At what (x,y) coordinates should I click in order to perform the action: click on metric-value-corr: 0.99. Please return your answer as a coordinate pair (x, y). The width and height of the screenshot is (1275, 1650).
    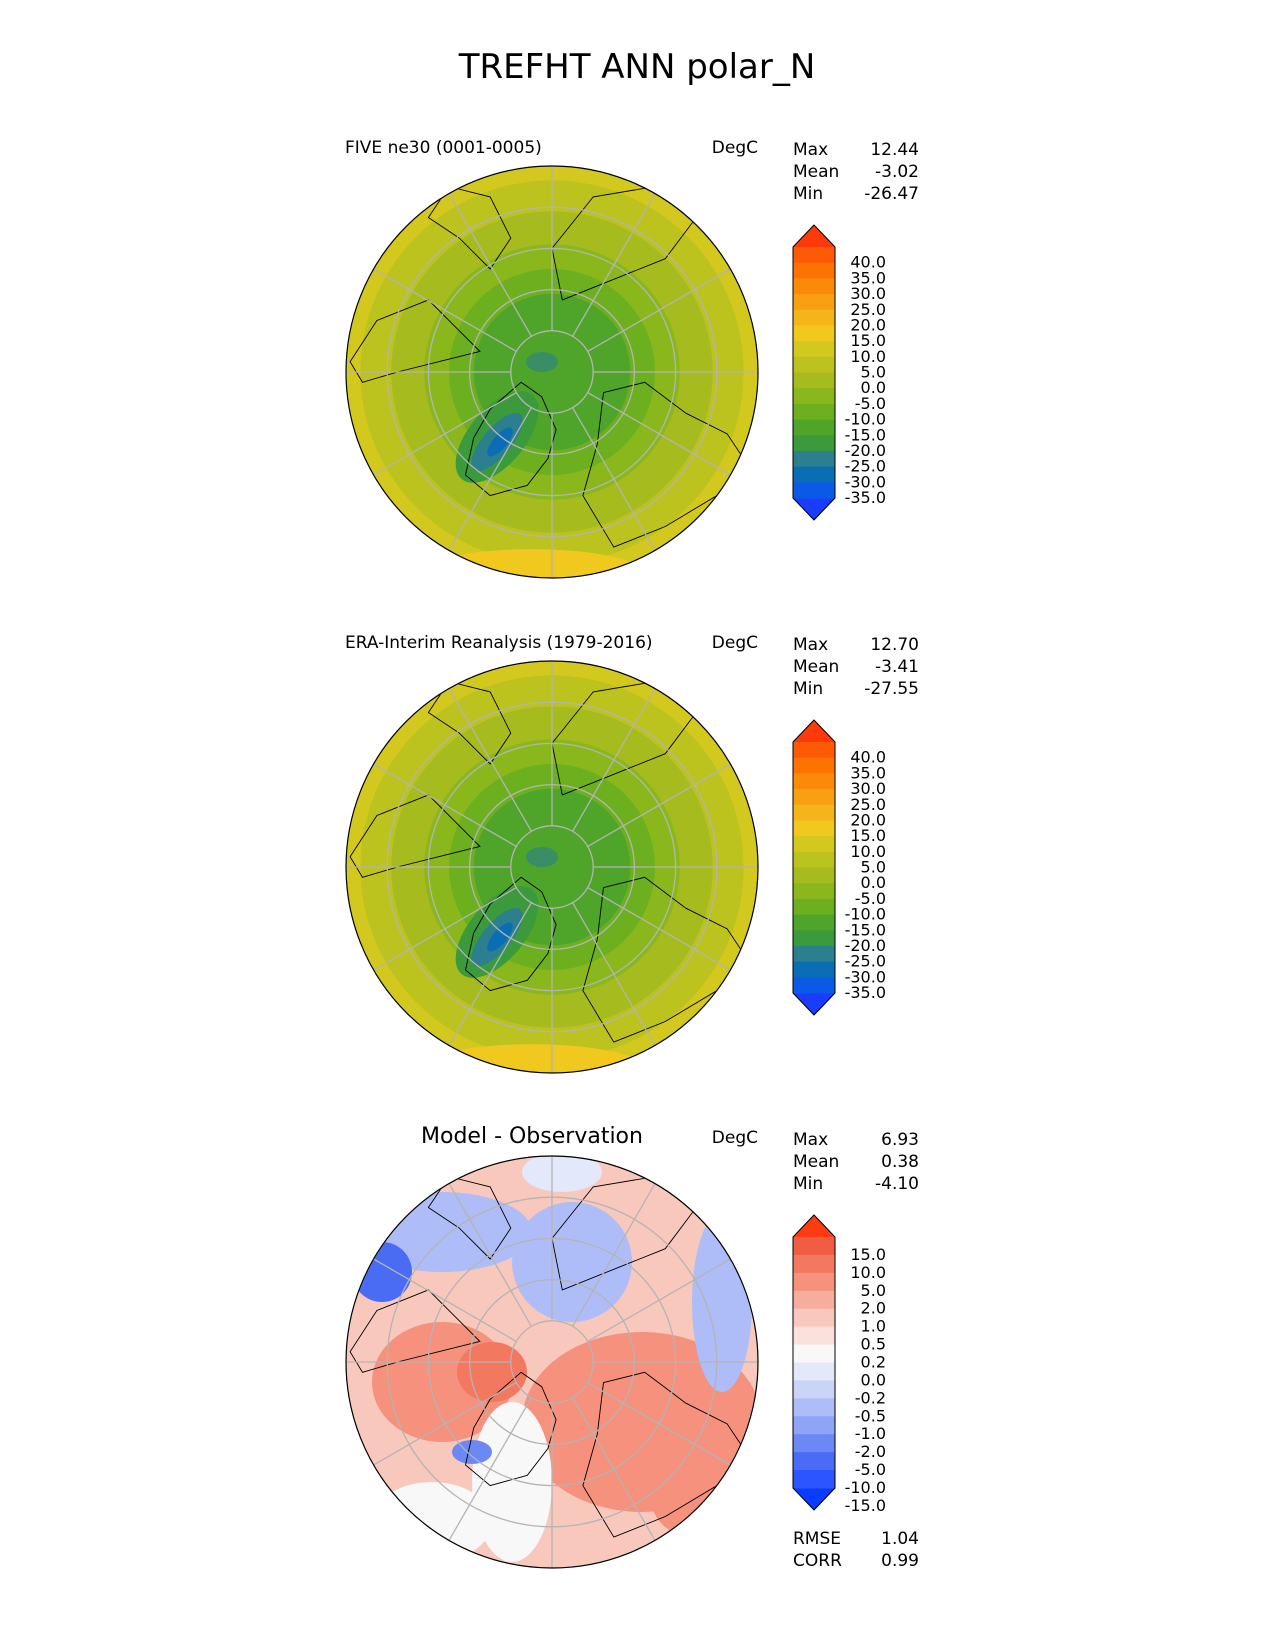
    Looking at the image, I should click on (900, 1561).